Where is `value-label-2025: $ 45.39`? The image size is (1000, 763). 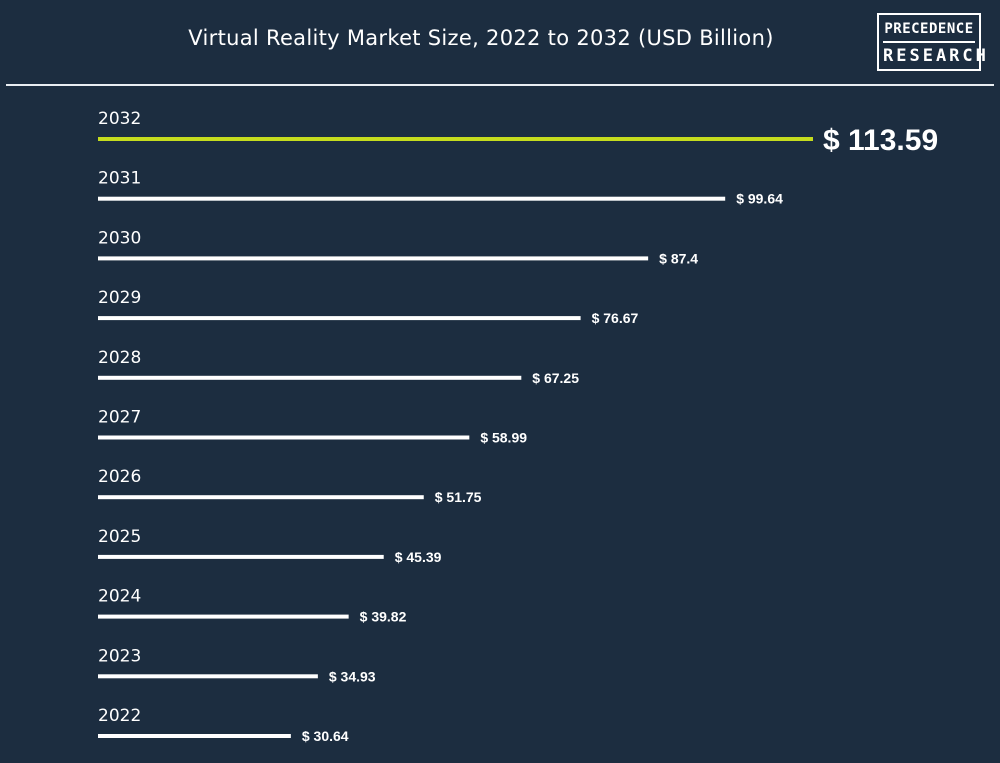 value-label-2025: $ 45.39 is located at coordinates (418, 557).